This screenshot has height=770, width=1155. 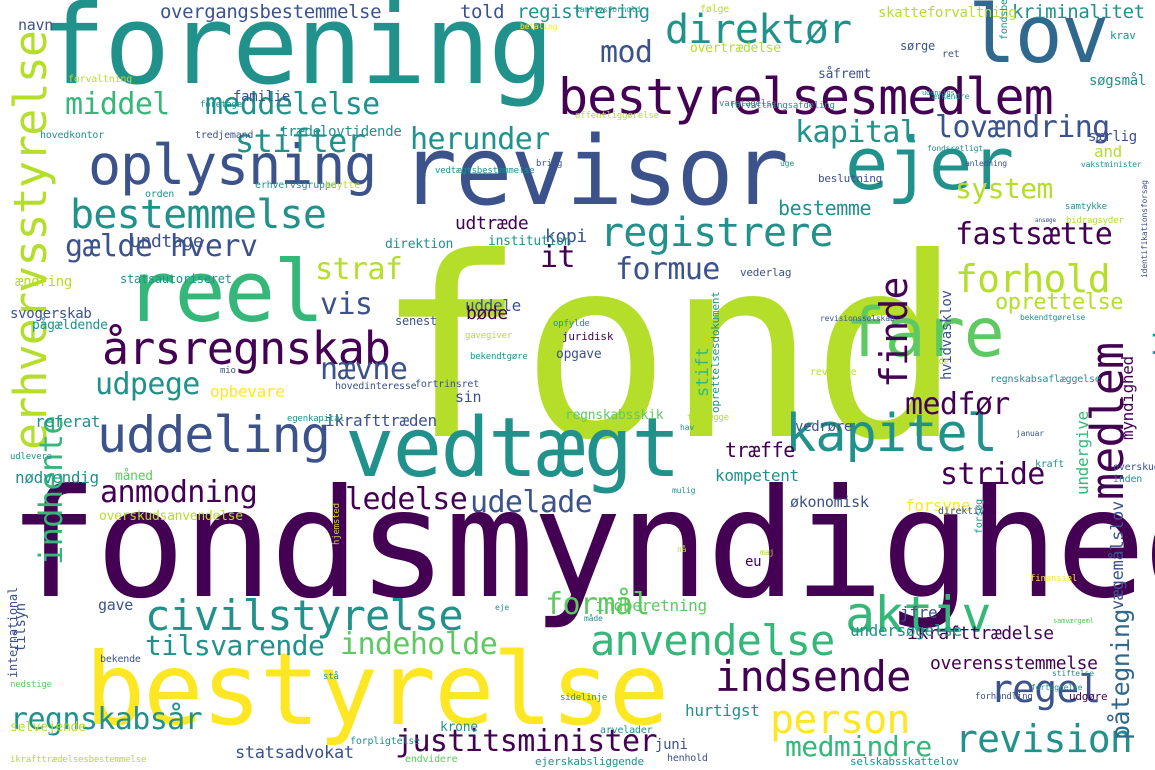 What do you see at coordinates (589, 761) in the screenshot?
I see `word-ejerskabsliggende: ejerskabsliggende` at bounding box center [589, 761].